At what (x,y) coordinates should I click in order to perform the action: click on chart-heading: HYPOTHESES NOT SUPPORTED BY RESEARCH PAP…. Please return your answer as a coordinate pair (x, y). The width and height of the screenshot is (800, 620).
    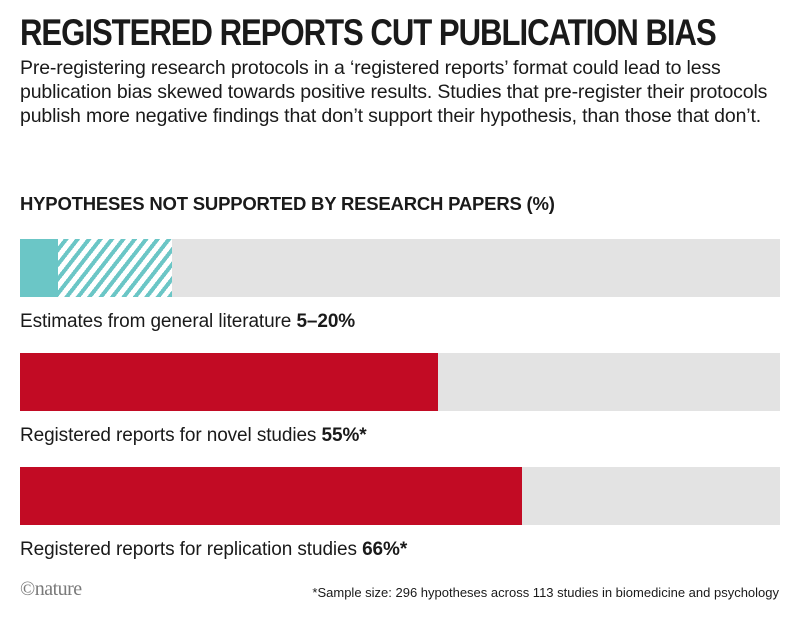
    Looking at the image, I should click on (287, 203).